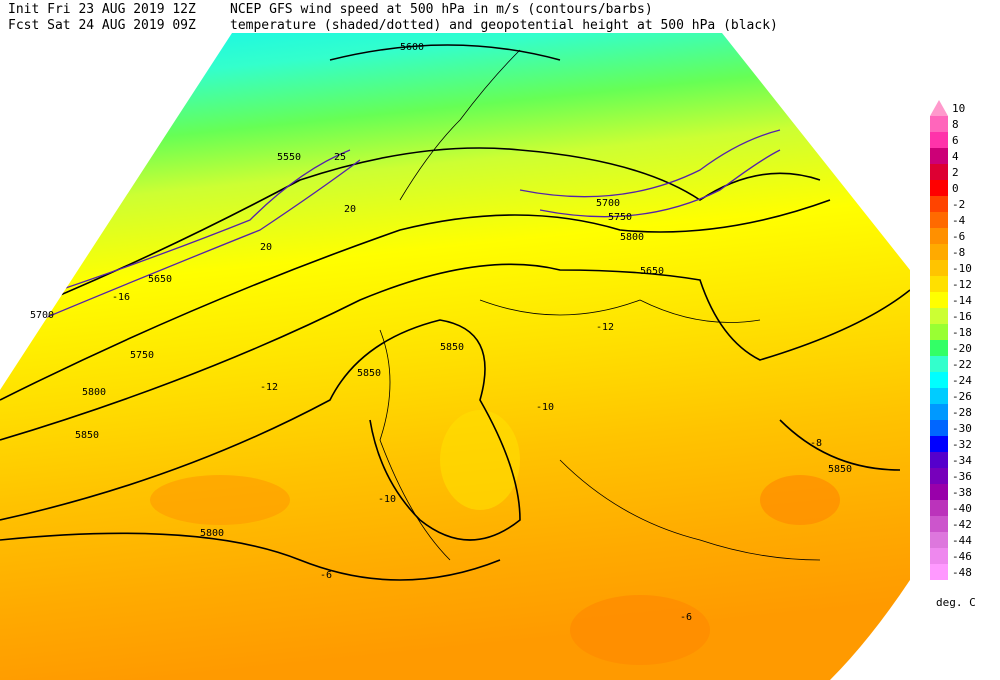  What do you see at coordinates (340, 157) in the screenshot?
I see `contour-label: 25` at bounding box center [340, 157].